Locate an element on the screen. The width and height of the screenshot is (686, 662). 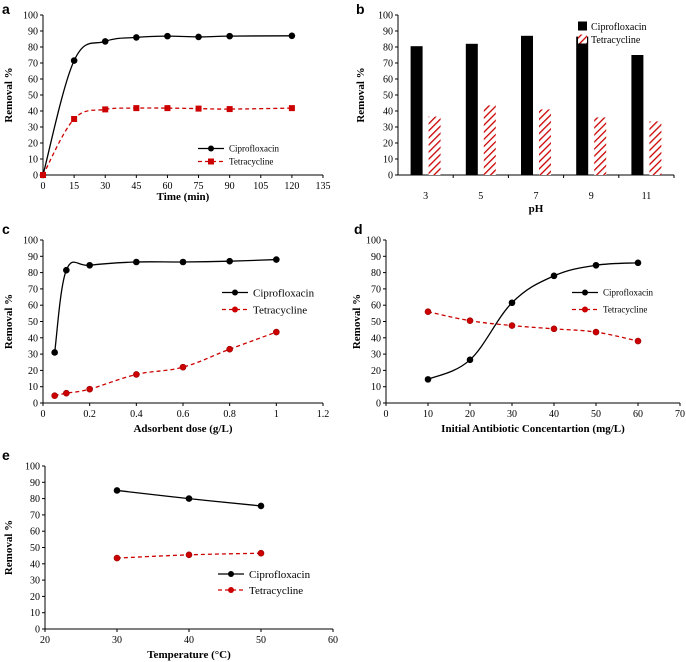
y-axis-label-d: Removal % is located at coordinates (357, 321).